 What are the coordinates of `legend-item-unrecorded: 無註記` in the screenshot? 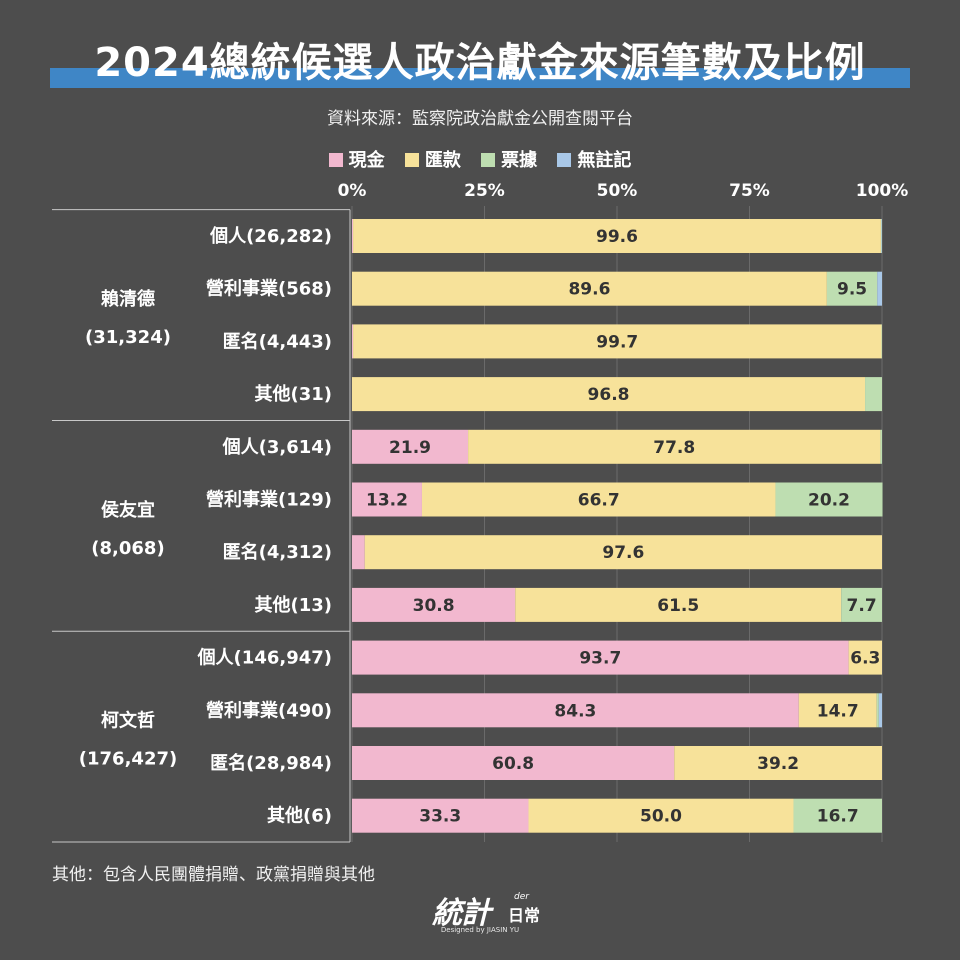 It's located at (594, 159).